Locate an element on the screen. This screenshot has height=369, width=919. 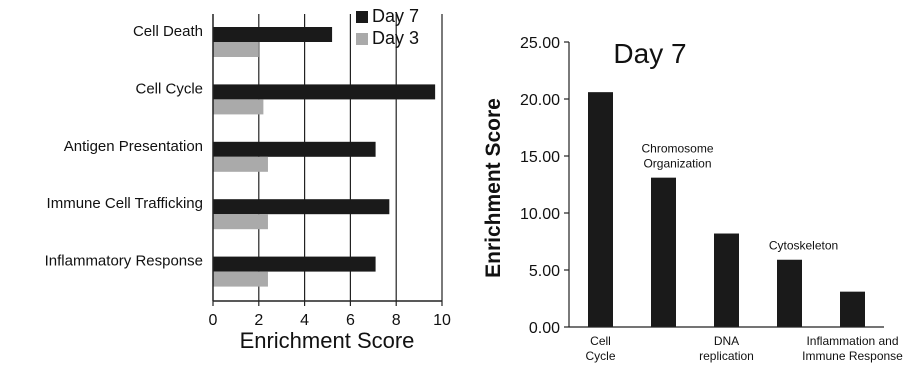
legend-label-day7: Day 7 is located at coordinates (395, 16).